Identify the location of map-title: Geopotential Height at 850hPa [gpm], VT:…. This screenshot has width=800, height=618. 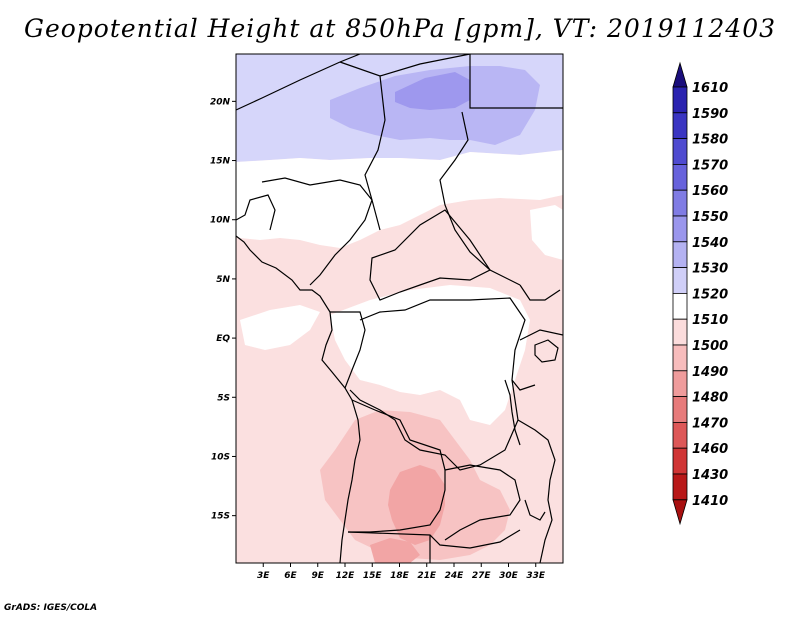
(400, 28).